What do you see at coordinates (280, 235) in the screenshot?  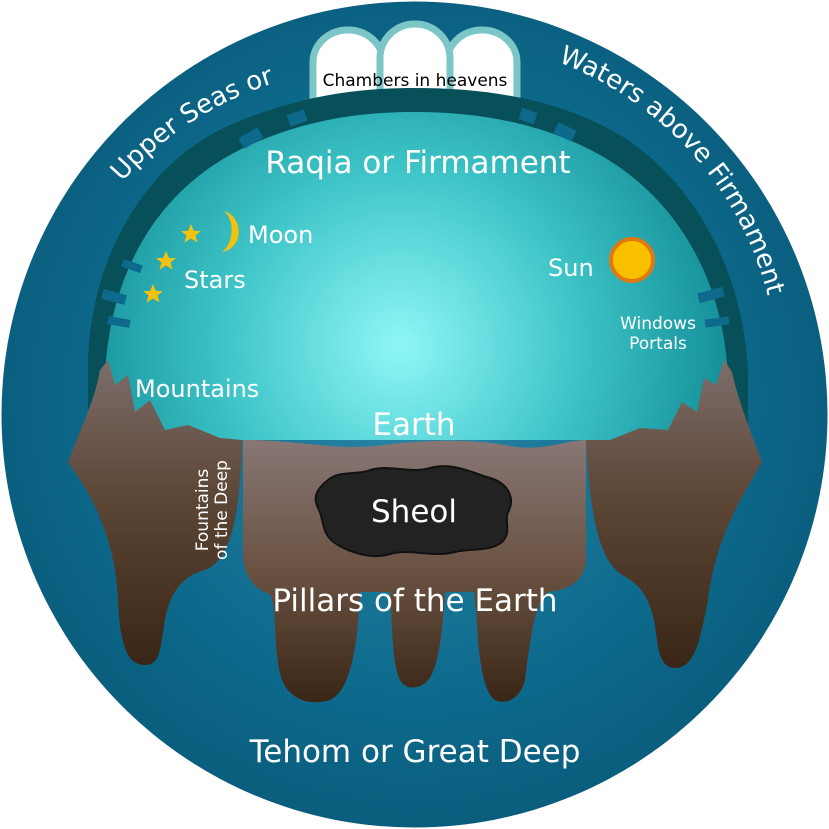 I see `moon-label: Moon` at bounding box center [280, 235].